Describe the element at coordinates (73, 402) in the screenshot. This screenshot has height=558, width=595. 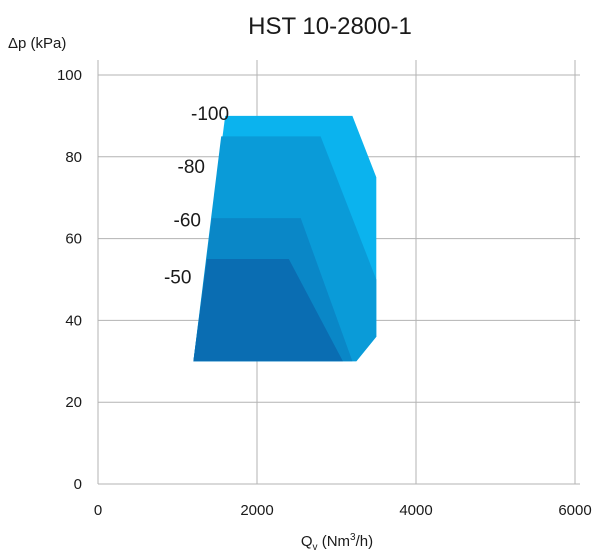
I see `y-tick-label-20: 20` at that location.